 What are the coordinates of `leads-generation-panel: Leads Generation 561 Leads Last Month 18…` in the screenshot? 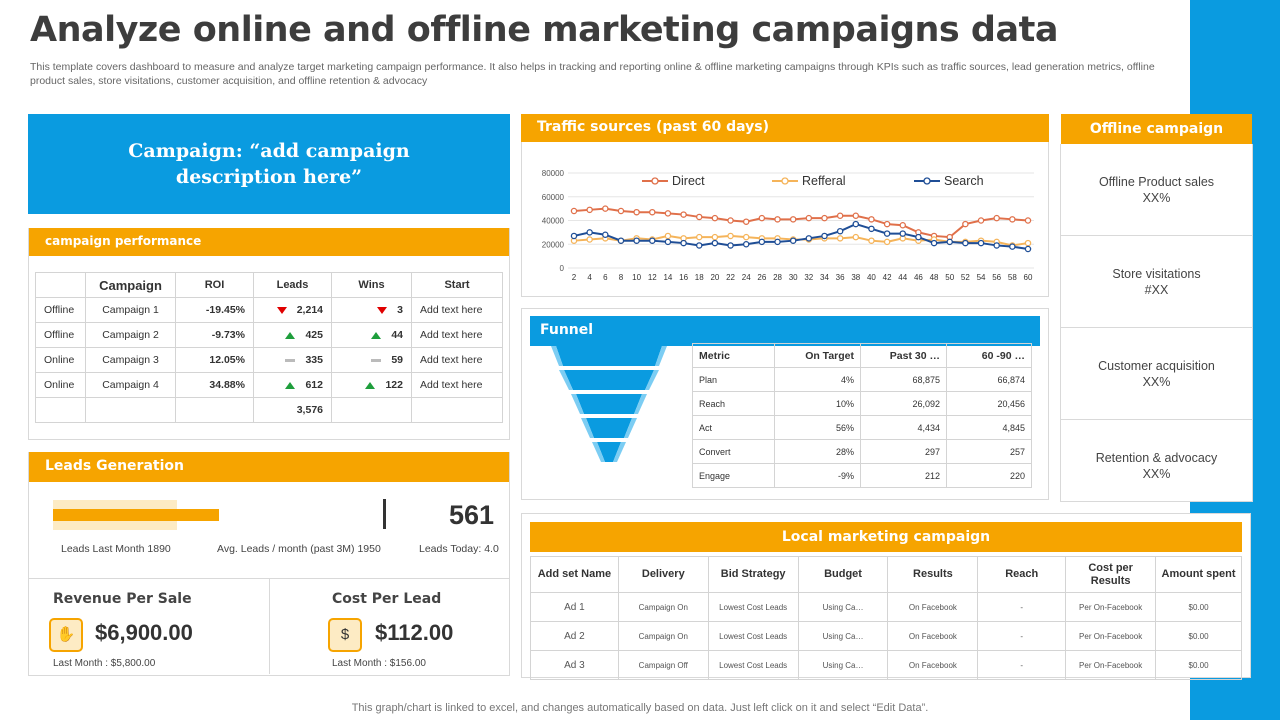 It's located at (269, 564).